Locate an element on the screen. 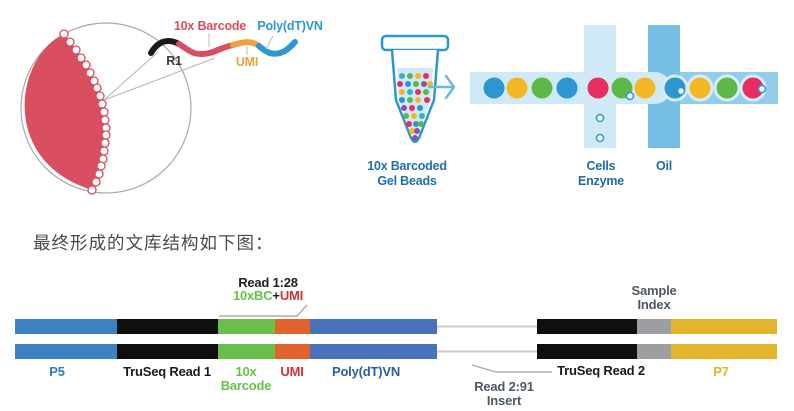  callout-lines is located at coordinates (159, 76).